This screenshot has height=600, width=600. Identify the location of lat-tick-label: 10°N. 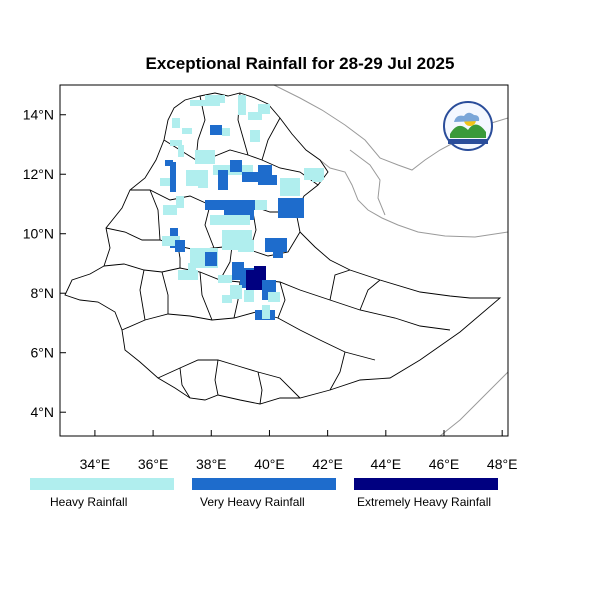
(38, 234).